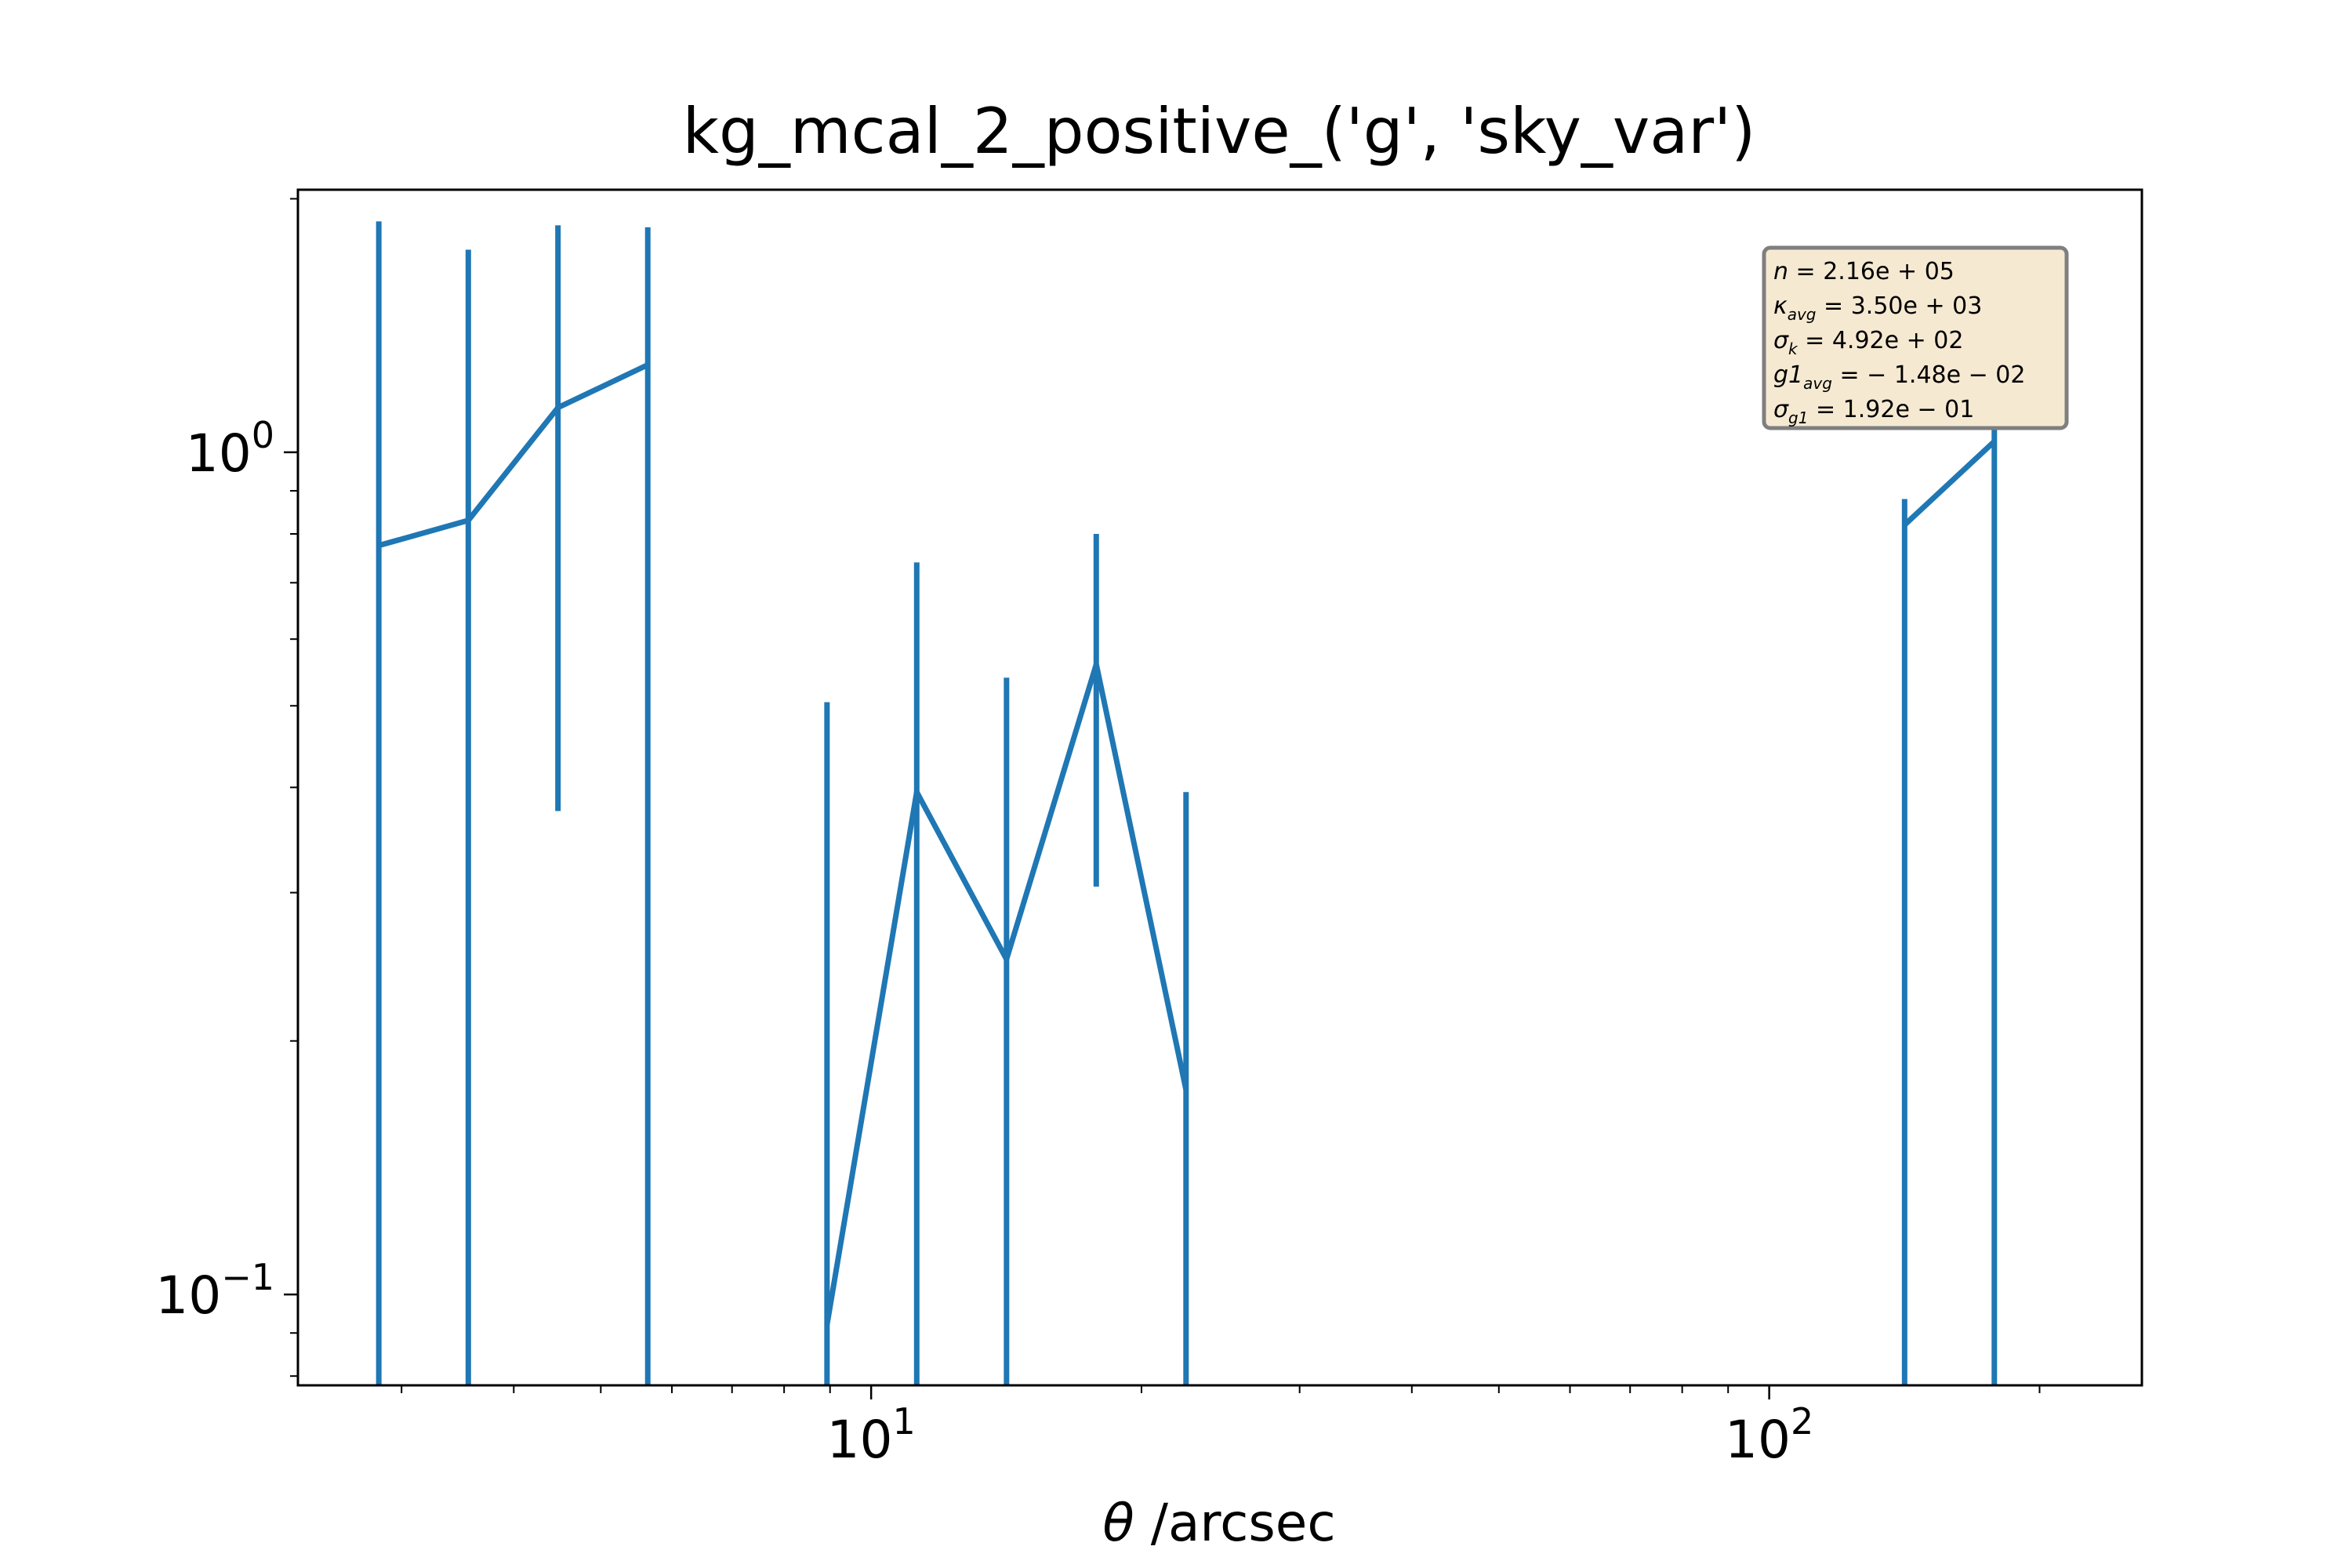  Describe the element at coordinates (1235, 1523) in the screenshot. I see `x-axis-unit: /arcsec` at that location.